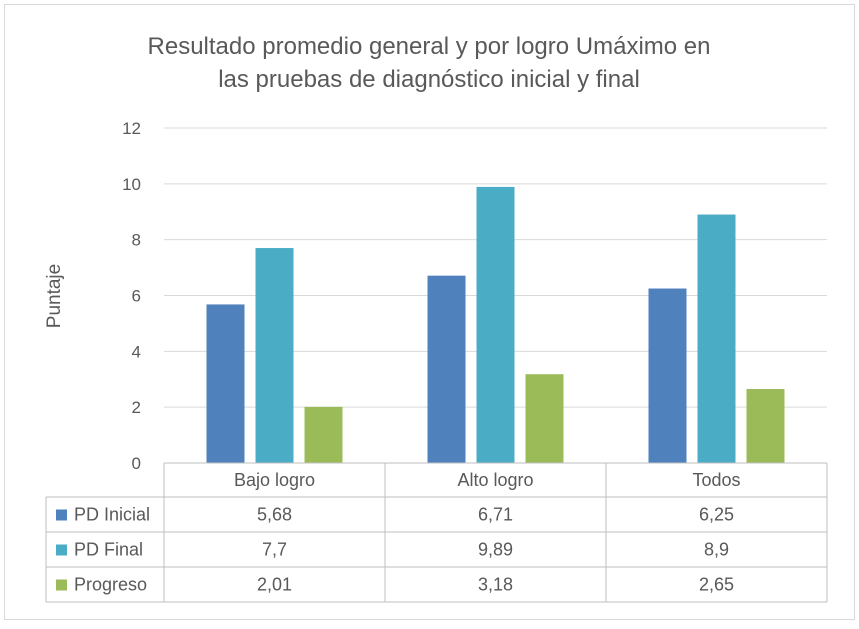 This screenshot has height=629, width=859. What do you see at coordinates (136, 463) in the screenshot?
I see `y-tick-label: 0` at bounding box center [136, 463].